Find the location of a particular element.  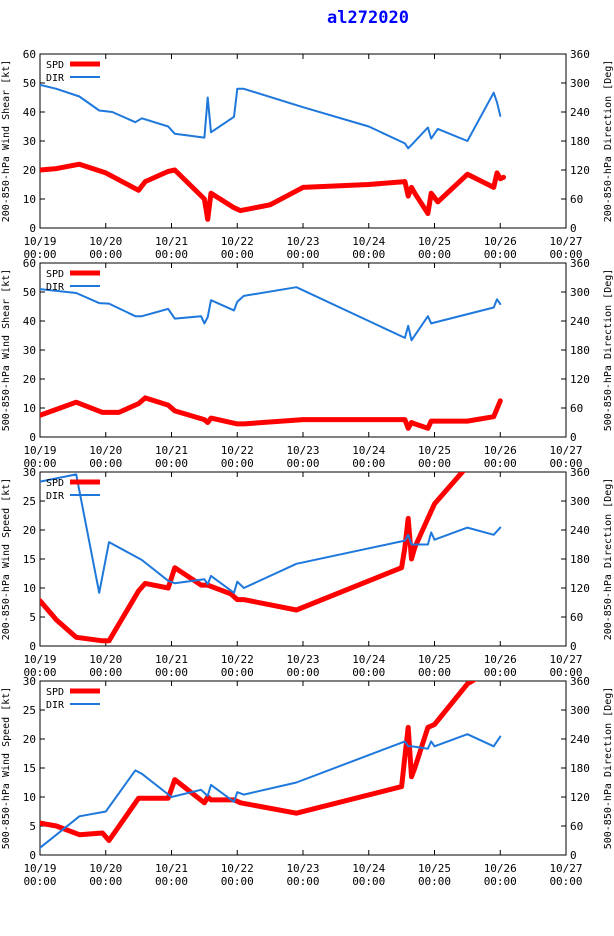

y-tick-label: 15 is located at coordinates (29, 559).